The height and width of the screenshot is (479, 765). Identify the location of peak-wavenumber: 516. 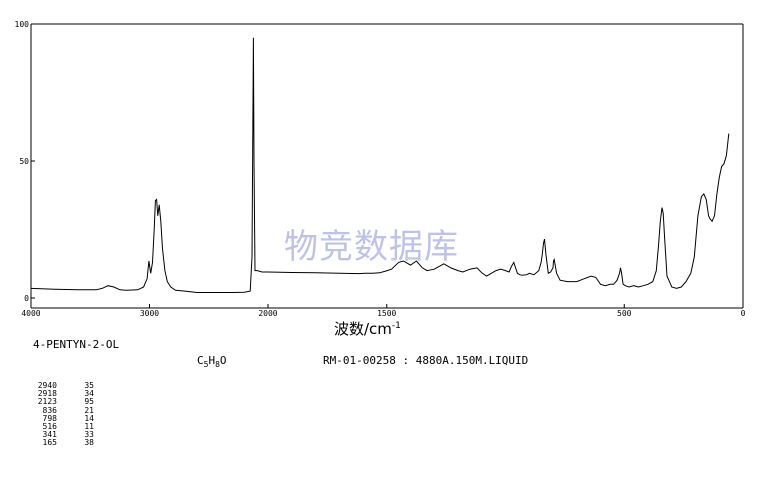
(49, 427).